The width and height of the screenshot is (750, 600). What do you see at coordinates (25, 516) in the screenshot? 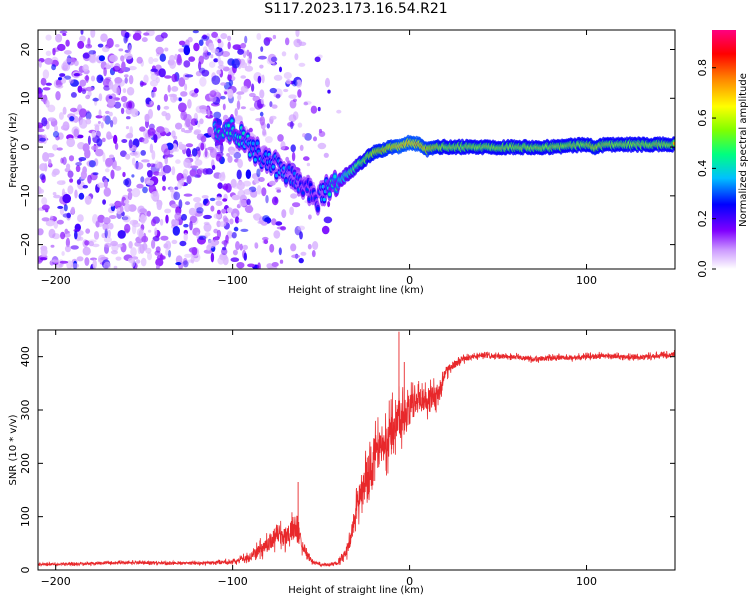
I see `y-tick-label: 100` at bounding box center [25, 516].